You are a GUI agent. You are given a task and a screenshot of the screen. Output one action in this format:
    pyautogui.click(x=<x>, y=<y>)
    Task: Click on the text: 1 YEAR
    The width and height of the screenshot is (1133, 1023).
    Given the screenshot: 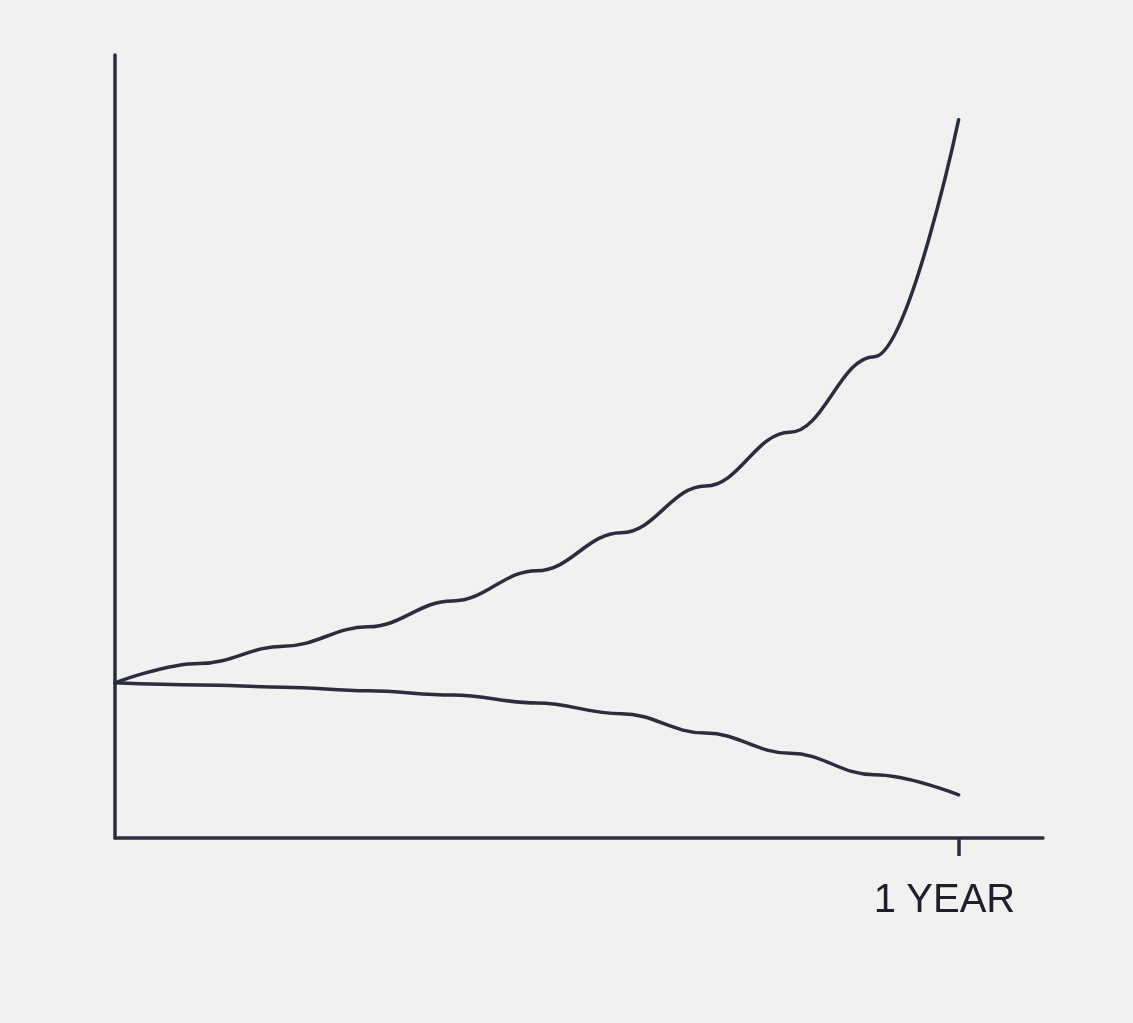 What is the action you would take?
    pyautogui.click(x=944, y=898)
    